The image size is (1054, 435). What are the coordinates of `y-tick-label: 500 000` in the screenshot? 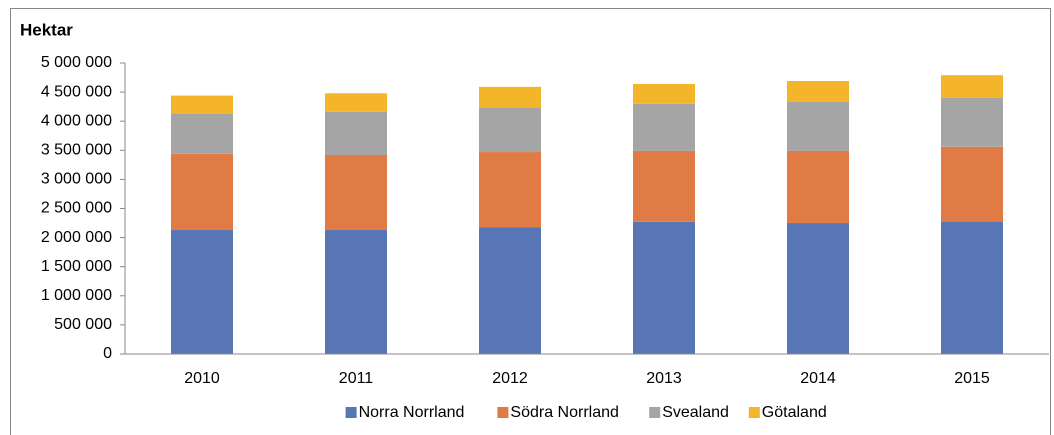 It's located at (83, 324).